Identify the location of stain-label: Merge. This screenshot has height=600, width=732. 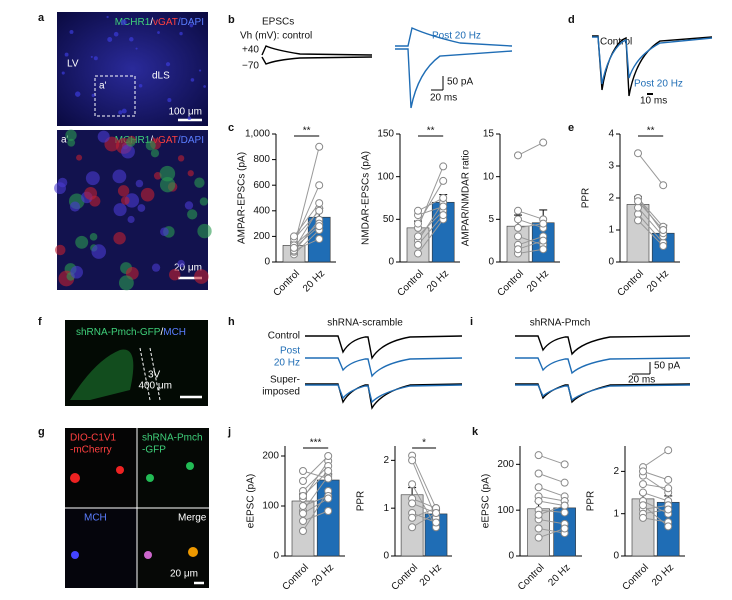
(192, 518).